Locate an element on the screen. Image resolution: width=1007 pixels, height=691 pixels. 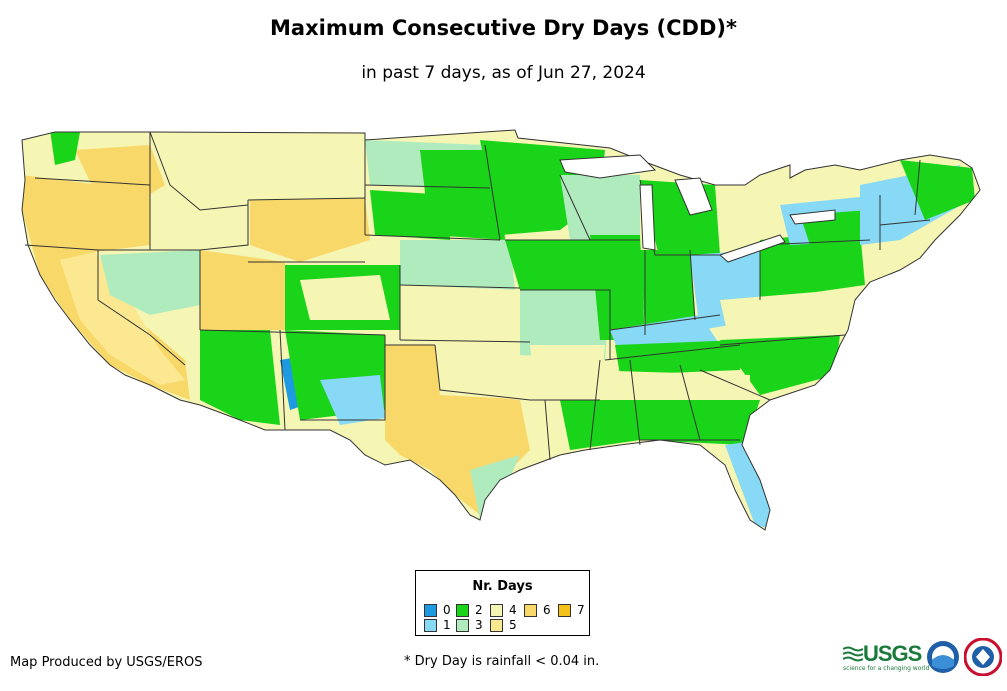
usgs-logo-text: USGS is located at coordinates (892, 653).